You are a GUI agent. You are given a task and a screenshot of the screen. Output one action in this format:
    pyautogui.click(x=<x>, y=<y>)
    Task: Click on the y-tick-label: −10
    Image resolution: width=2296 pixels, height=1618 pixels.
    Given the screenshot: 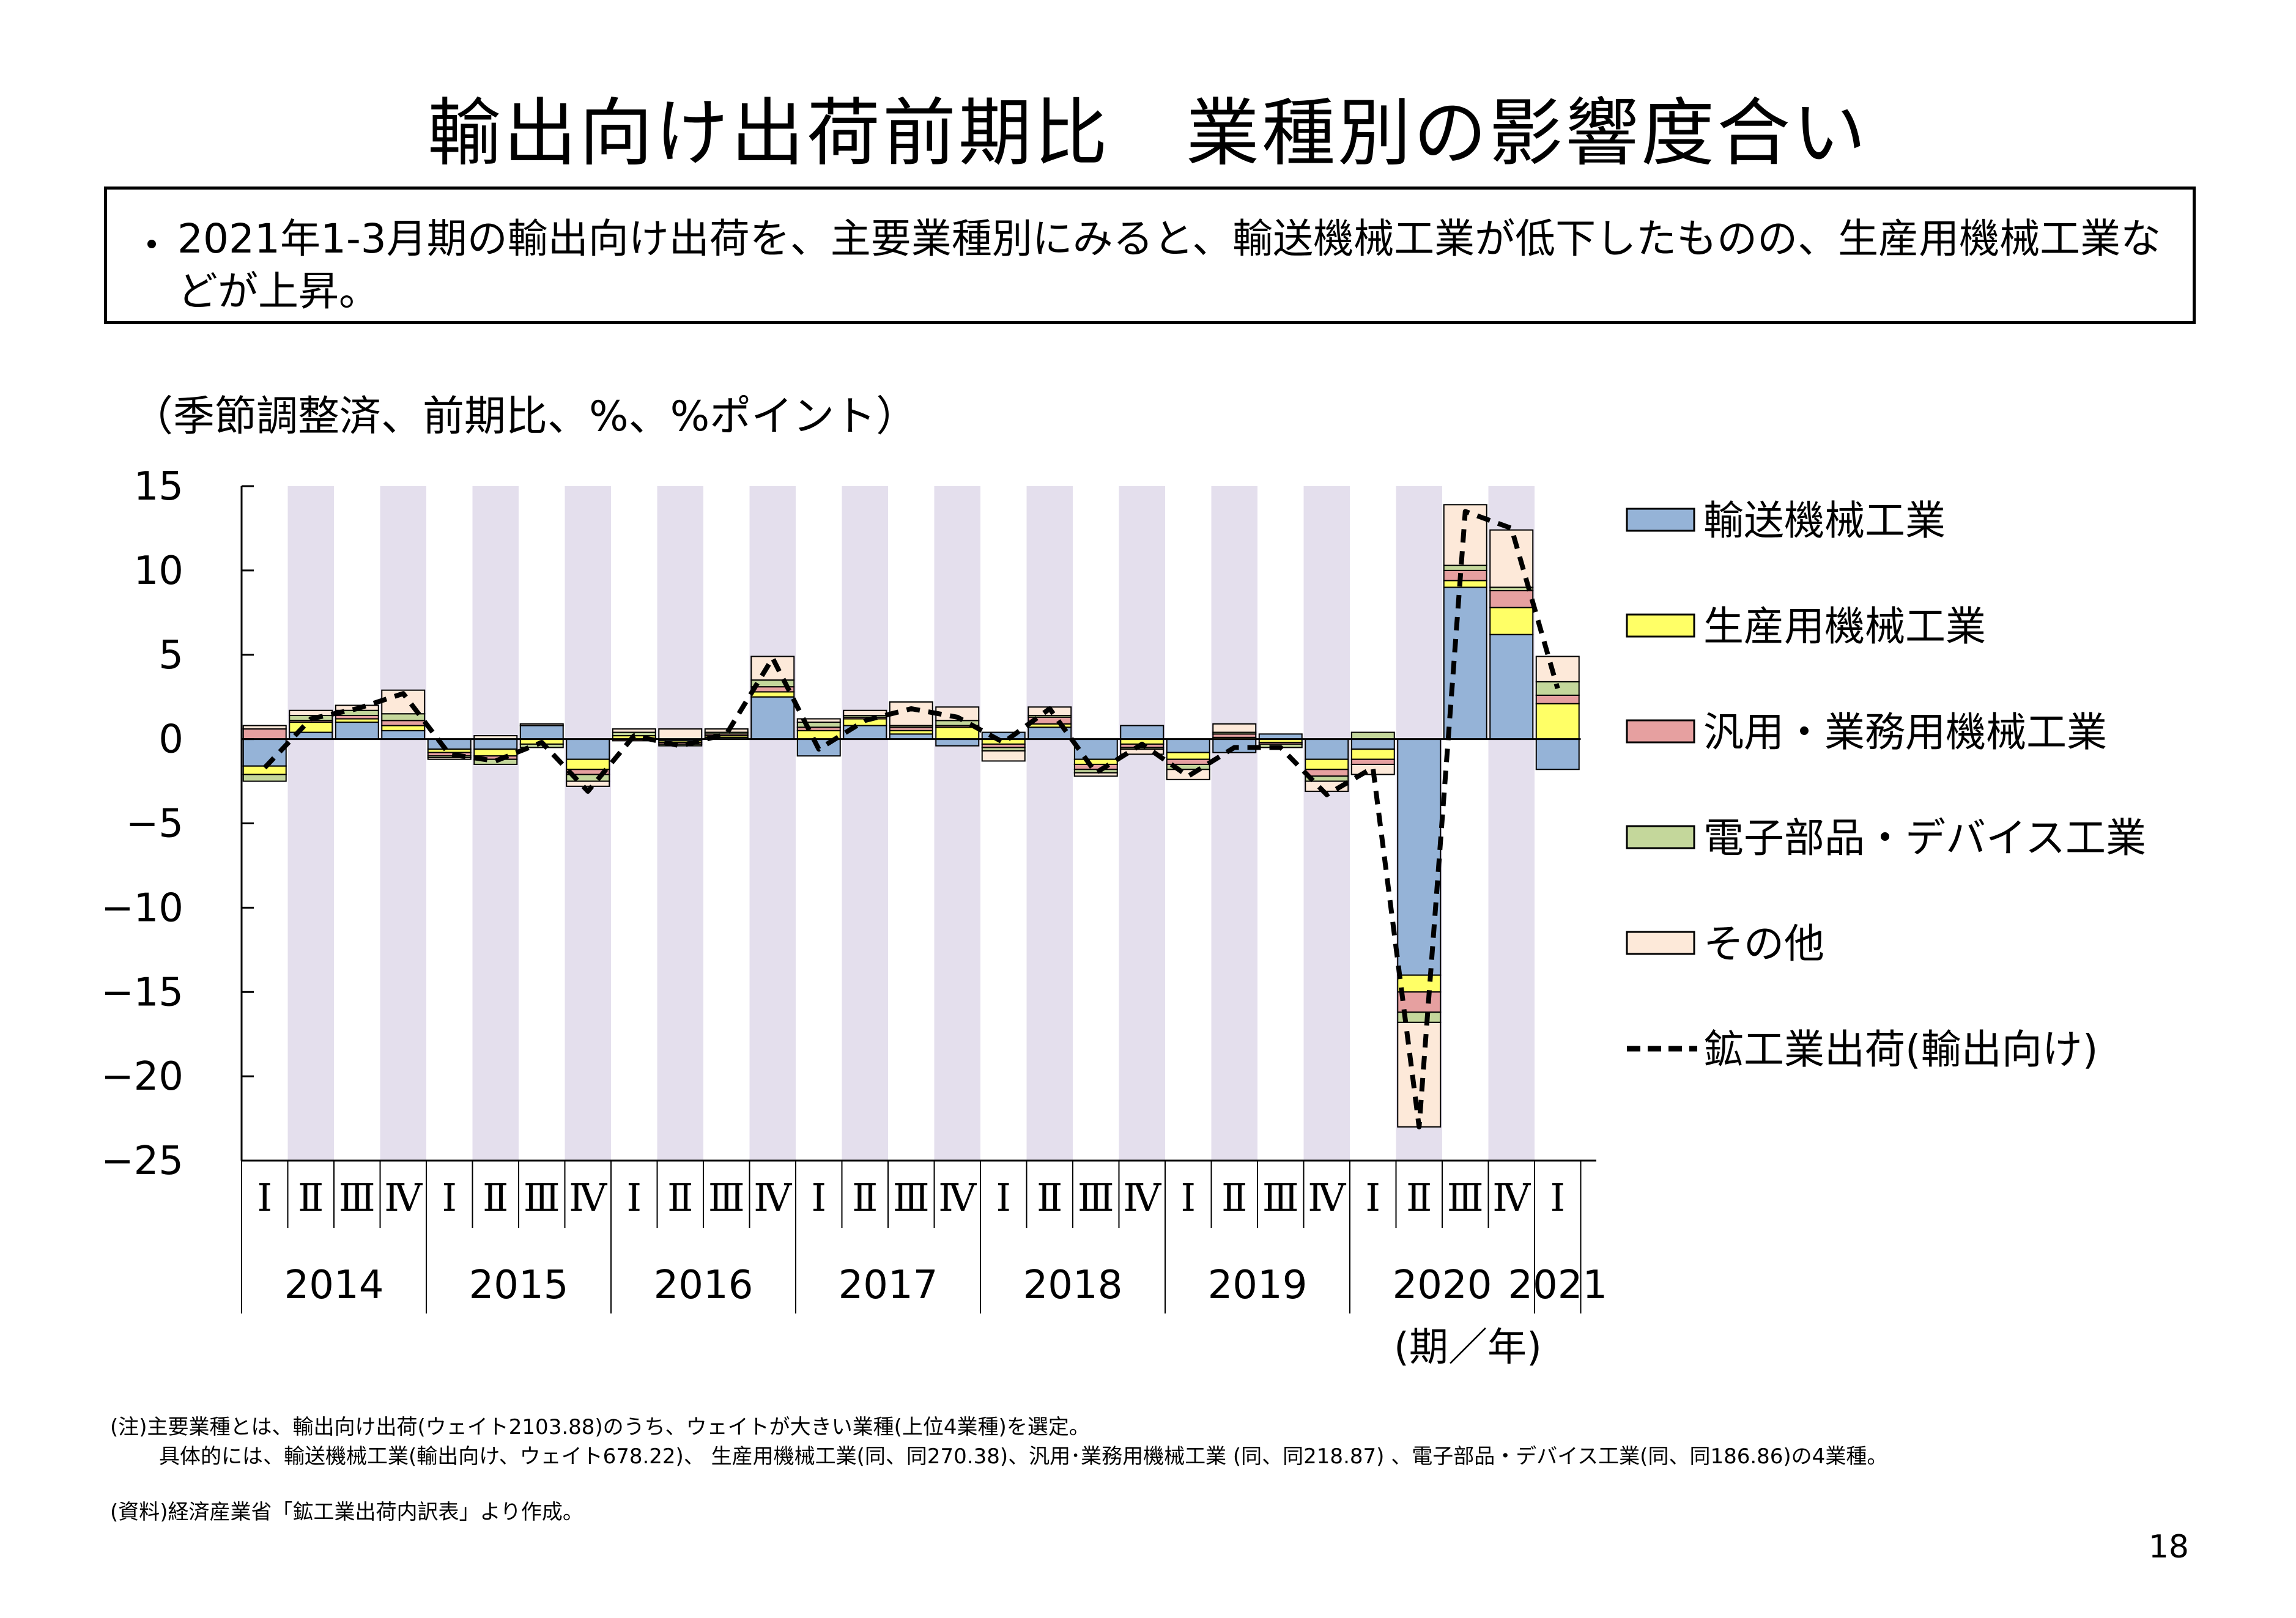 What is the action you would take?
    pyautogui.click(x=142, y=908)
    